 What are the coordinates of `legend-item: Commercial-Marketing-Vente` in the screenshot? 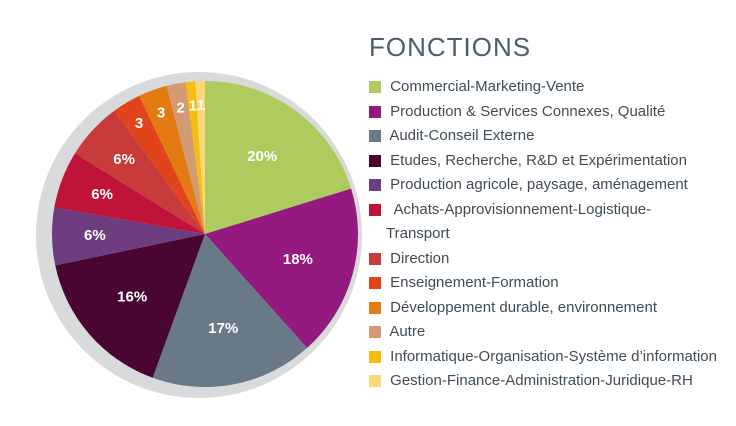 It's located at (550, 87).